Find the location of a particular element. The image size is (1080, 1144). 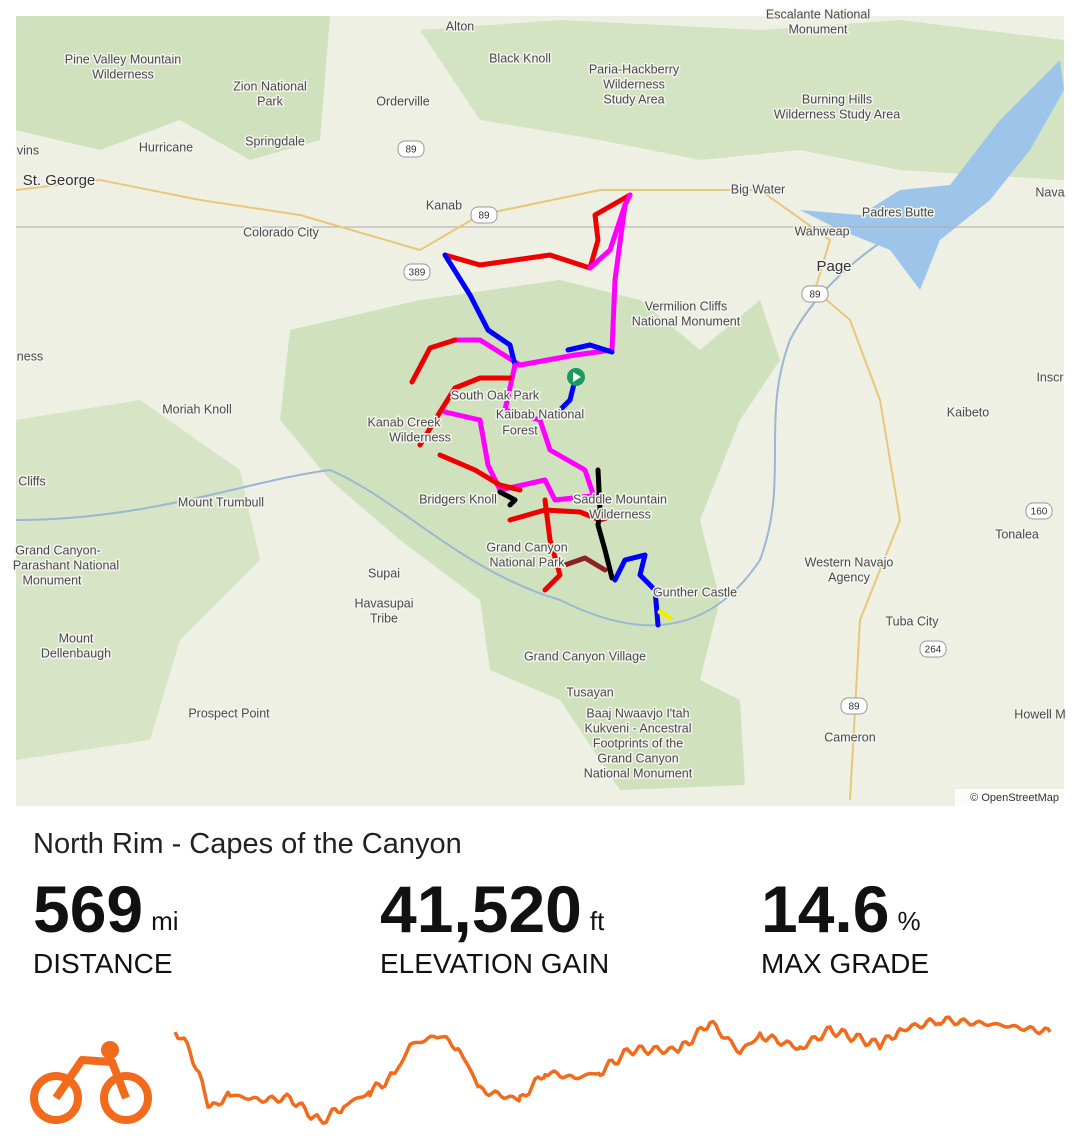

place-label: ness is located at coordinates (30, 356).